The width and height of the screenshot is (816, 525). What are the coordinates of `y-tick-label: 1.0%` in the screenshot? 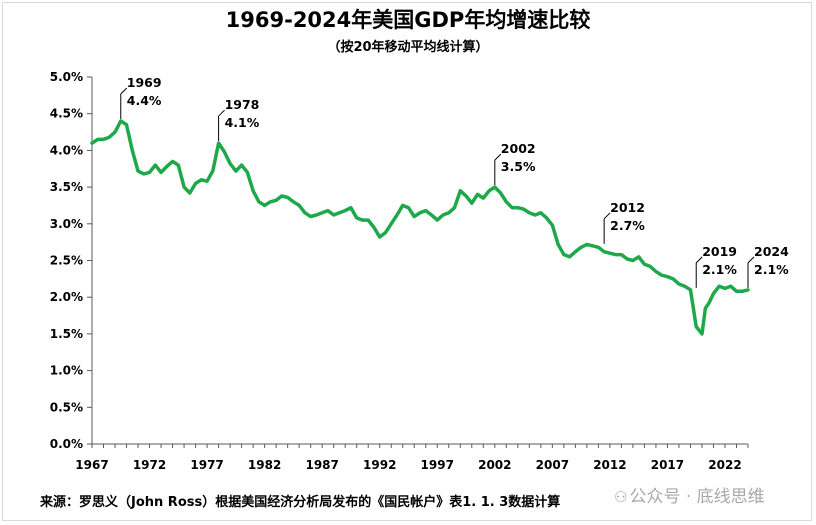 It's located at (66, 371).